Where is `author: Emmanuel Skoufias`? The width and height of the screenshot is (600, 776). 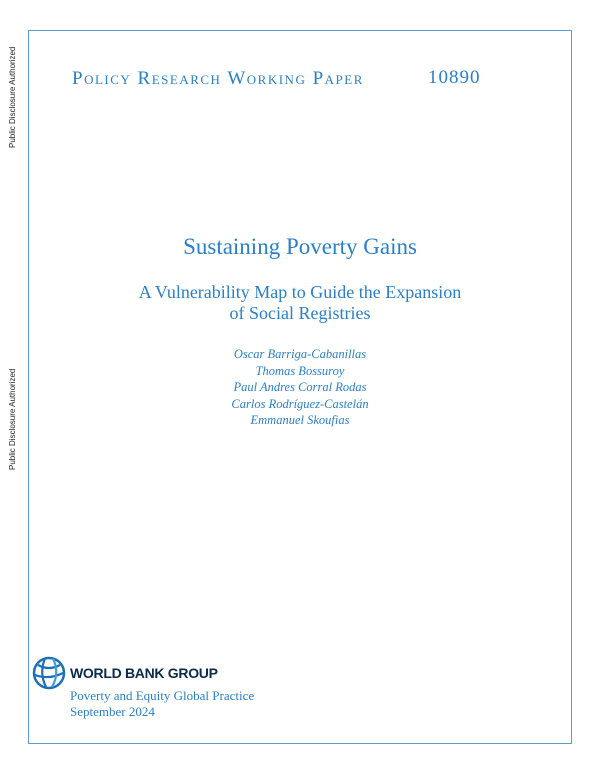
author: Emmanuel Skoufias is located at coordinates (300, 420).